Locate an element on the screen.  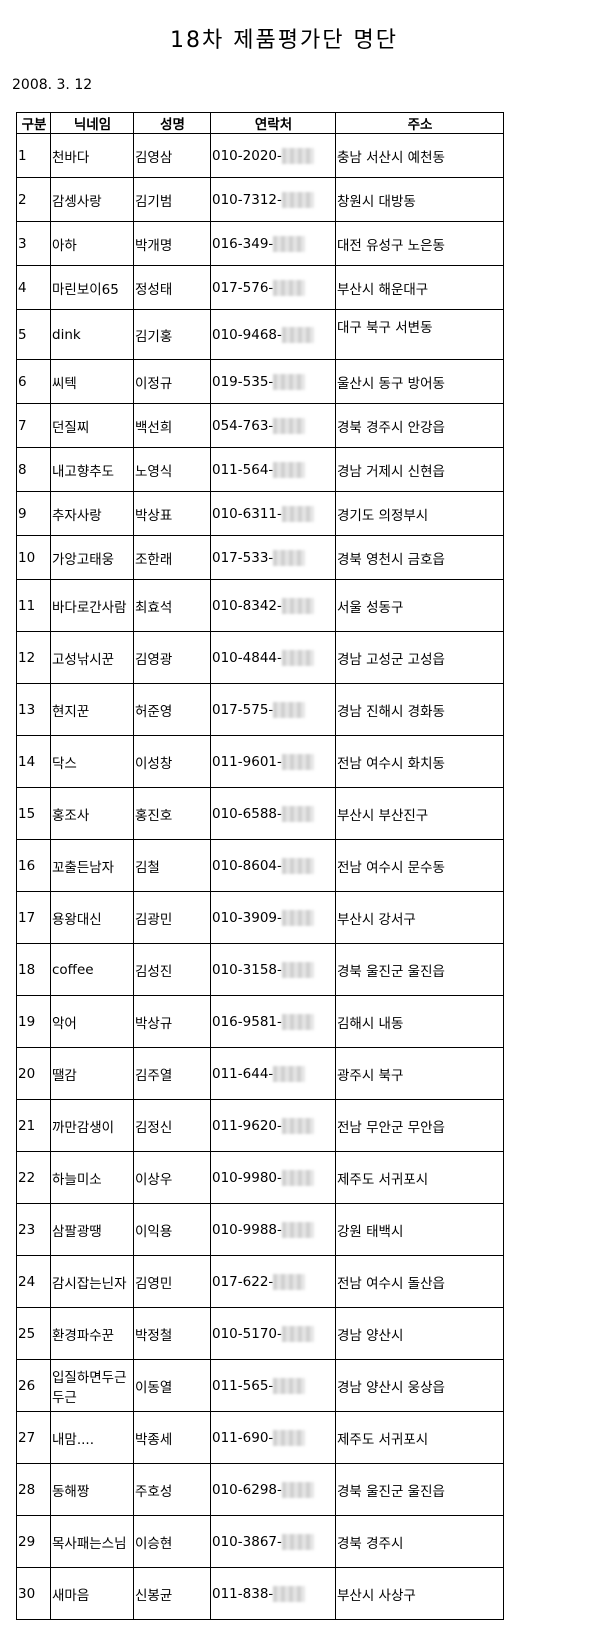
cell-contact-text: 016-9581- is located at coordinates (247, 1021).